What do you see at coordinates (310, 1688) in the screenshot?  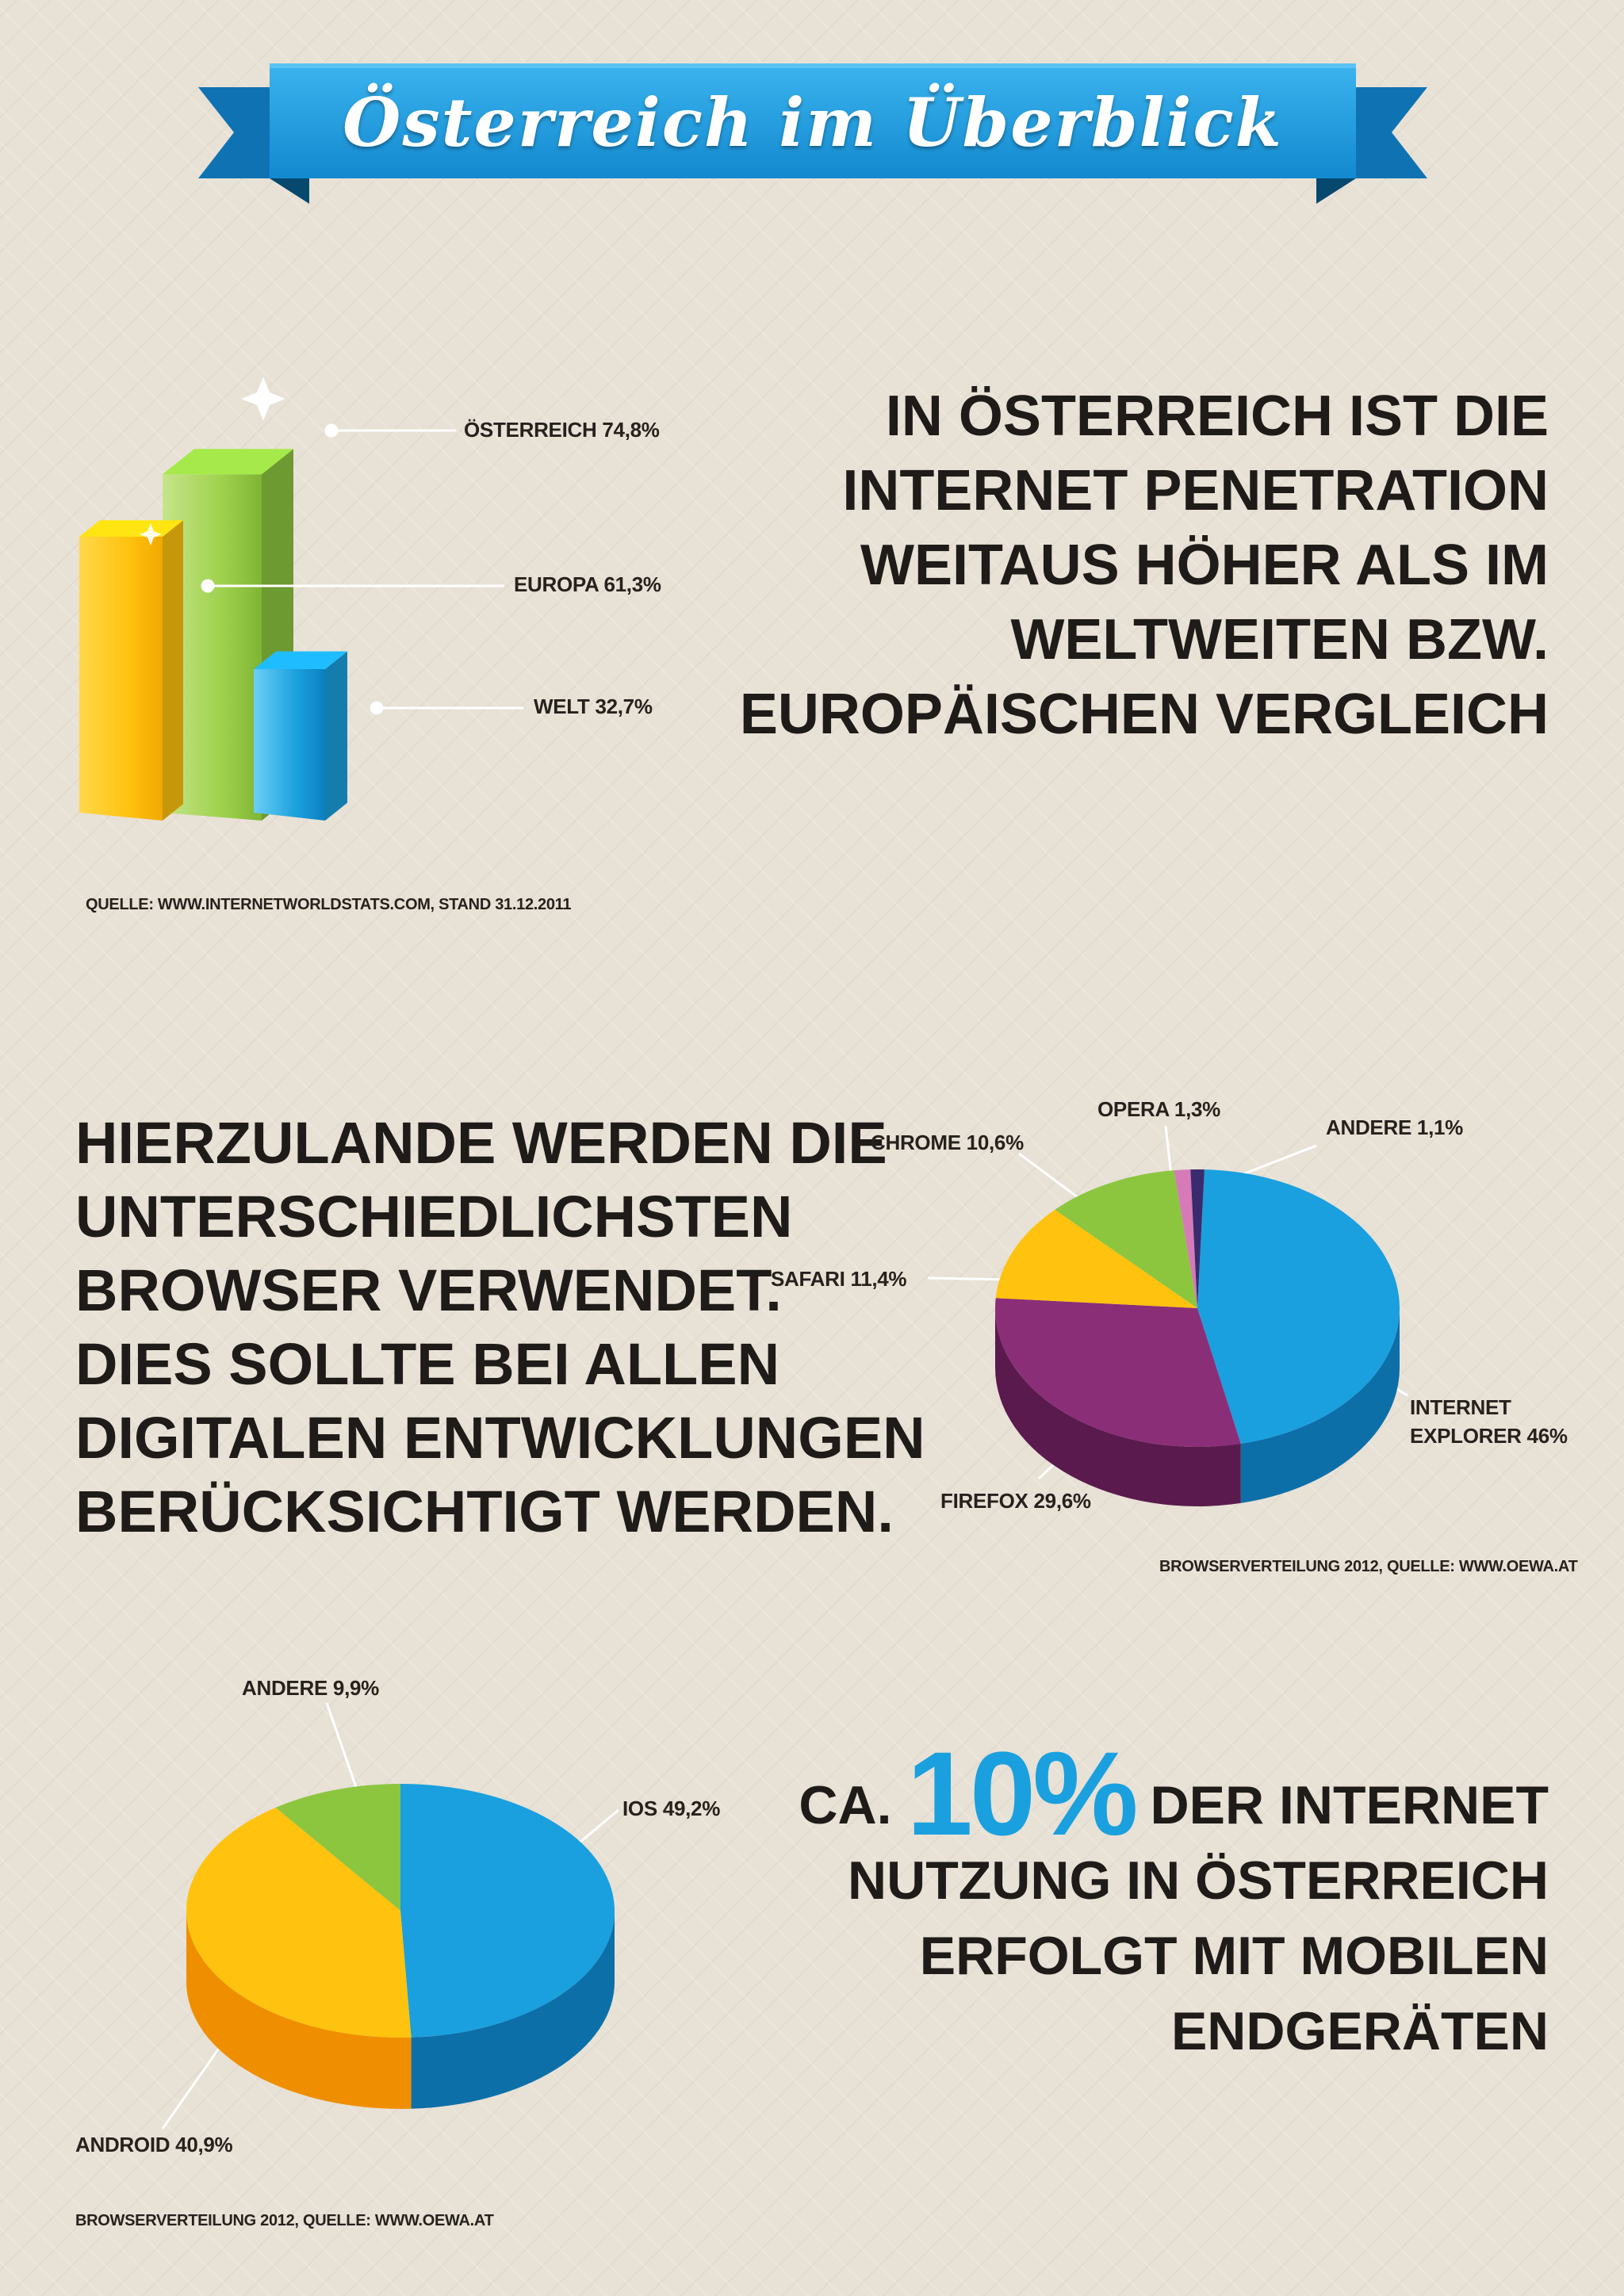 I see `pie-label-other-os: ANDERE 9,9%` at bounding box center [310, 1688].